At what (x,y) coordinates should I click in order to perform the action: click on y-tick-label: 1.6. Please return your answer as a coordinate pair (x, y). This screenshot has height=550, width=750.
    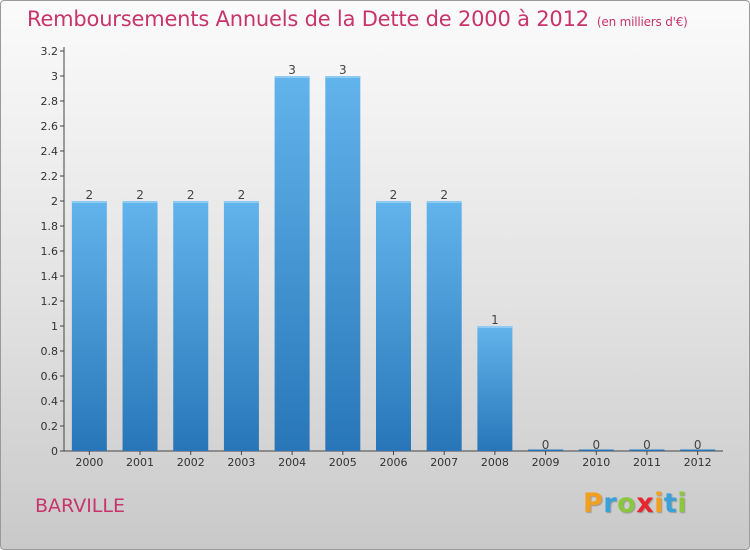
    Looking at the image, I should click on (50, 251).